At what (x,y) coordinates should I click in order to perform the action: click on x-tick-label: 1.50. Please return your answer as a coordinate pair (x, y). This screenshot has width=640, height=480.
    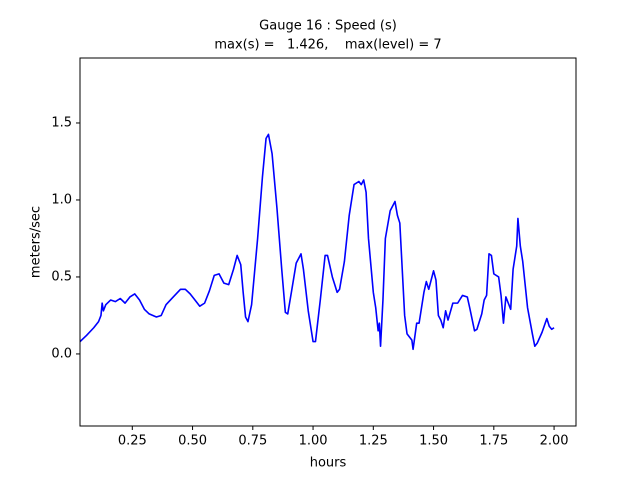
    Looking at the image, I should click on (433, 441).